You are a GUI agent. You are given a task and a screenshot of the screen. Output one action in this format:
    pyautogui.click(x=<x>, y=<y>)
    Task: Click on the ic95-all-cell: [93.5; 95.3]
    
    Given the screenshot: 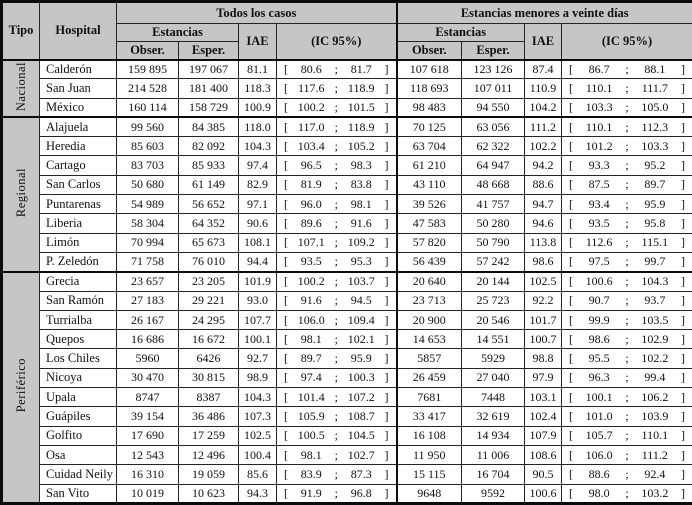 What is the action you would take?
    pyautogui.click(x=337, y=262)
    